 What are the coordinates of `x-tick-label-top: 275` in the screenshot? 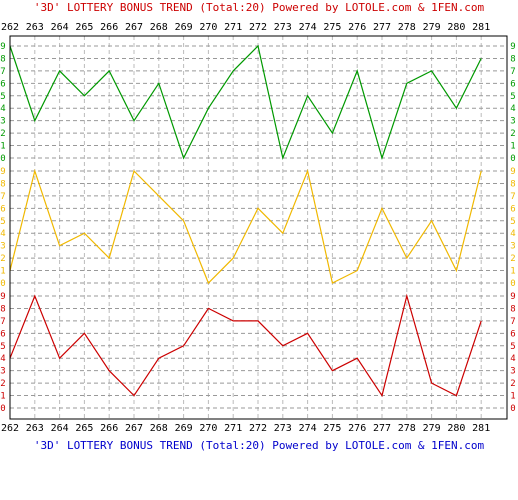 It's located at (332, 27).